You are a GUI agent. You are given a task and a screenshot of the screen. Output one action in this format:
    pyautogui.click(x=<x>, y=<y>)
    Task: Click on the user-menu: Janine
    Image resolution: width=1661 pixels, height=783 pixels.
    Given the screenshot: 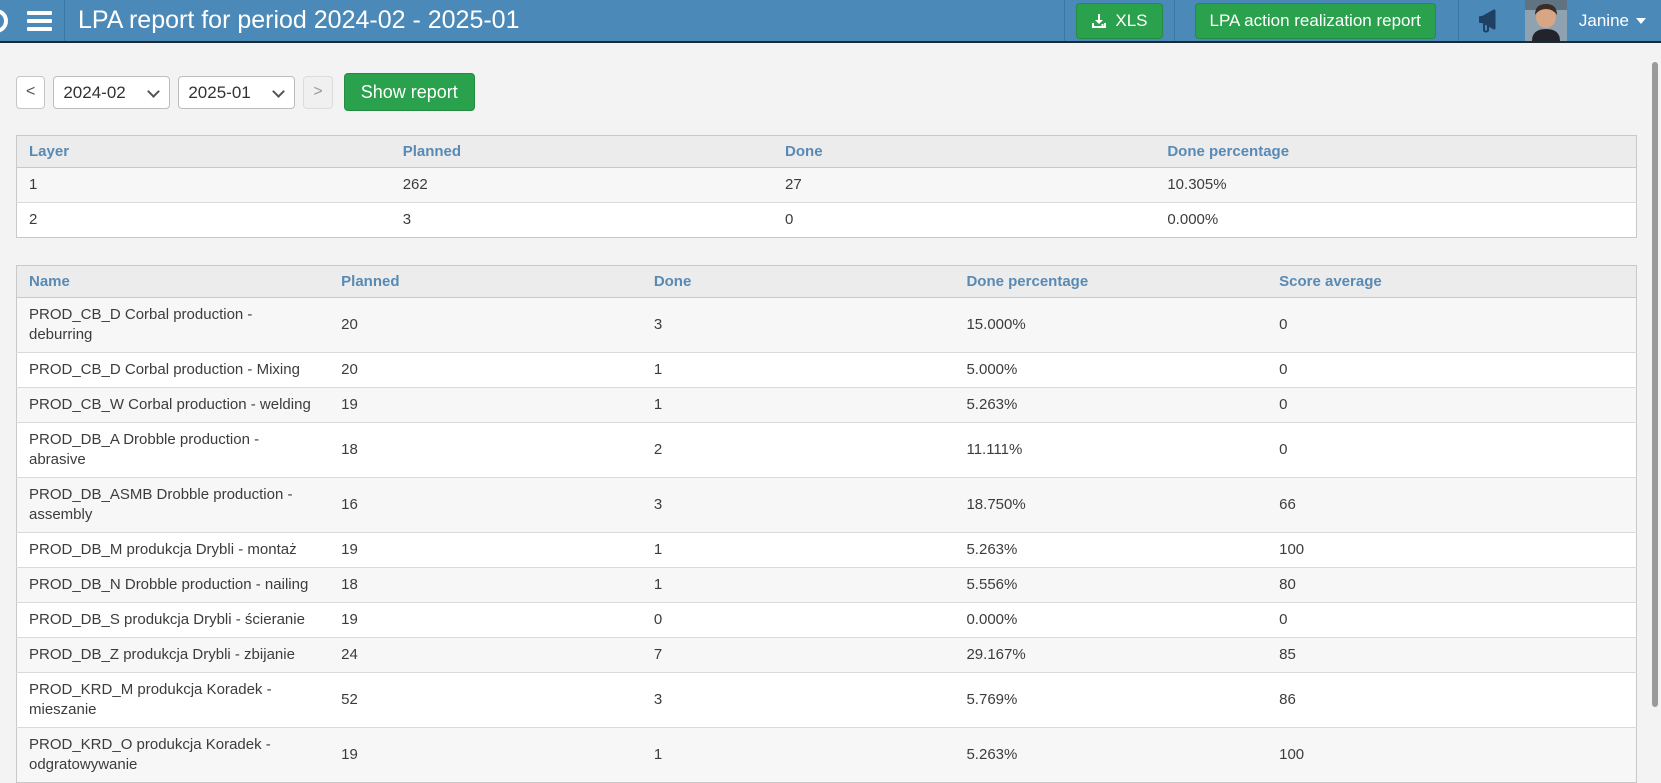 What is the action you would take?
    pyautogui.click(x=1614, y=20)
    